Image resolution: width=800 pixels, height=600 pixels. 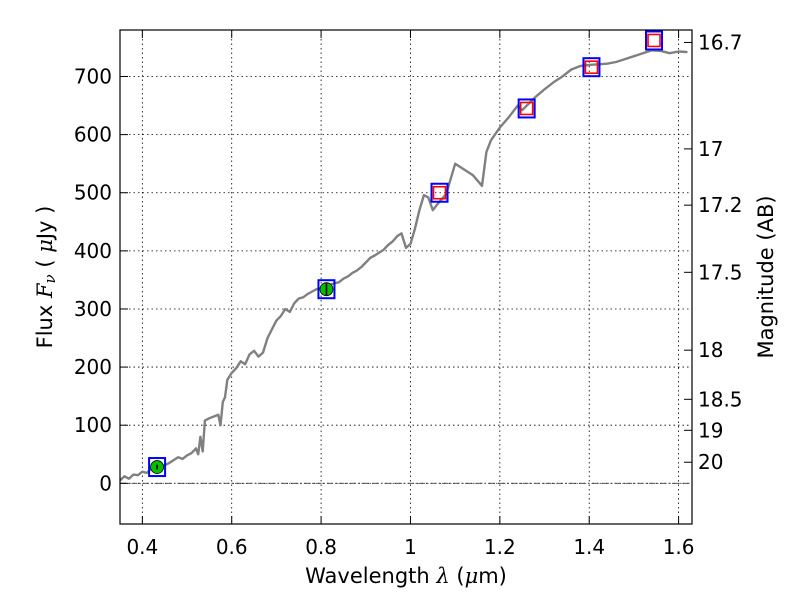 What do you see at coordinates (710, 430) in the screenshot?
I see `mag-tick-label: 19` at bounding box center [710, 430].